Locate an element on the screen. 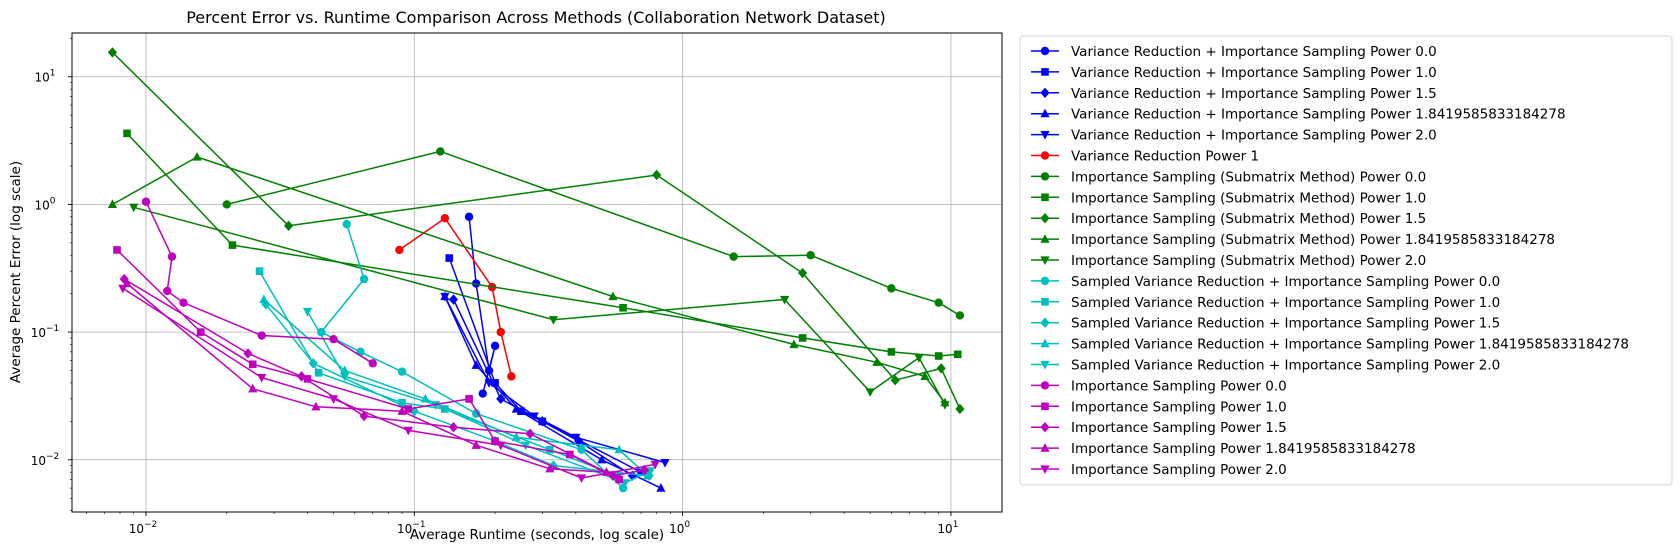 The width and height of the screenshot is (1680, 552). y-axis-ticks: 10−2 10−1 100 101 is located at coordinates (51, 274).